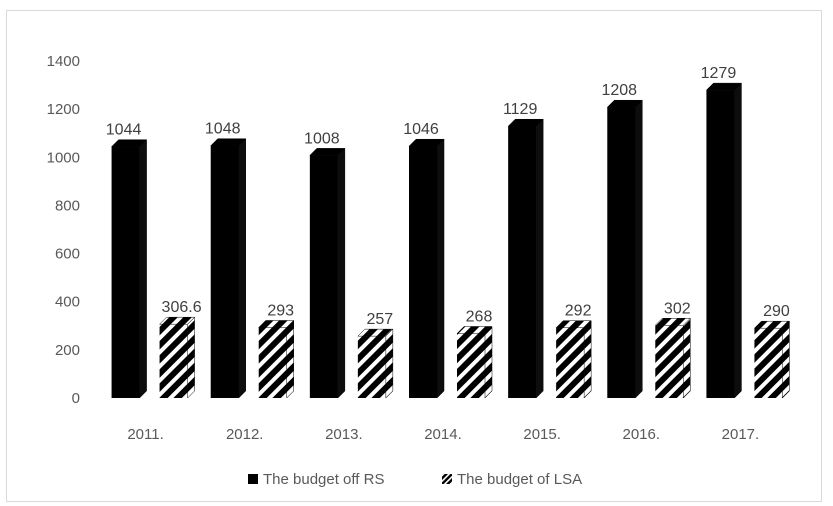 The width and height of the screenshot is (833, 506). What do you see at coordinates (415, 479) in the screenshot?
I see `legend: The budget off RS The budget of LSA` at bounding box center [415, 479].